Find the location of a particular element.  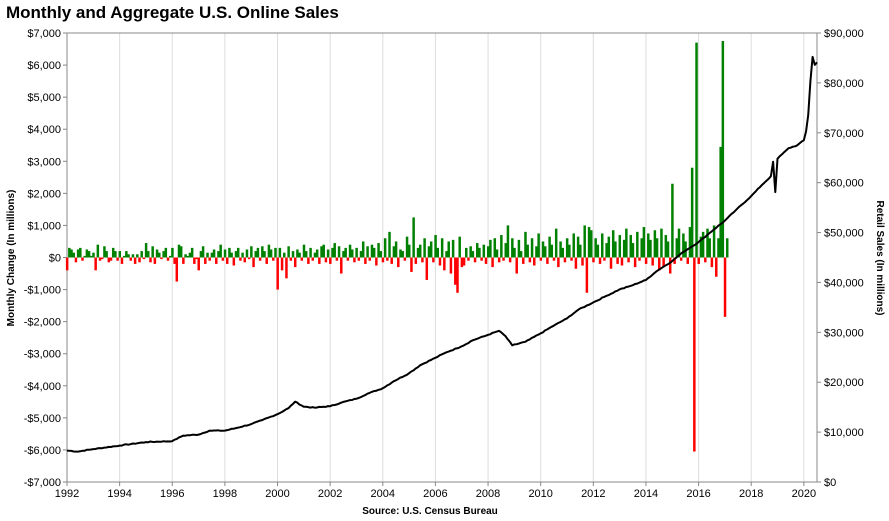

source-note: Source: U.S. Census Bureau is located at coordinates (430, 511).